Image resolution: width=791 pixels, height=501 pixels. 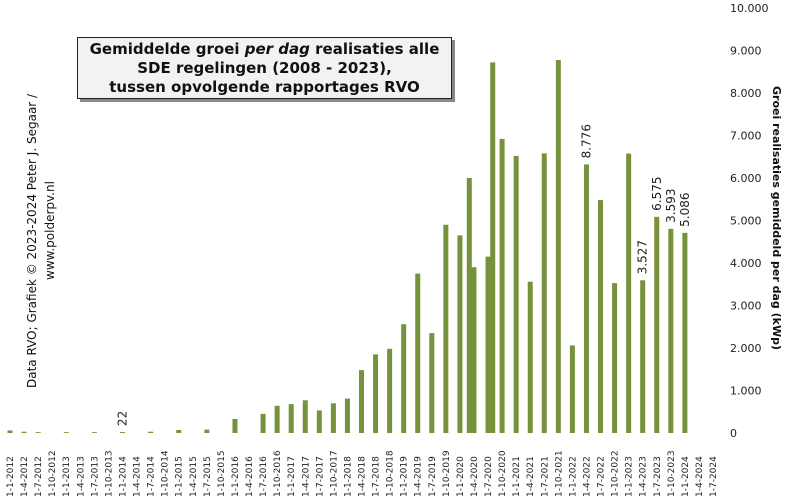 What do you see at coordinates (746, 51) in the screenshot?
I see `y-tick-9.000: 9.000` at bounding box center [746, 51].